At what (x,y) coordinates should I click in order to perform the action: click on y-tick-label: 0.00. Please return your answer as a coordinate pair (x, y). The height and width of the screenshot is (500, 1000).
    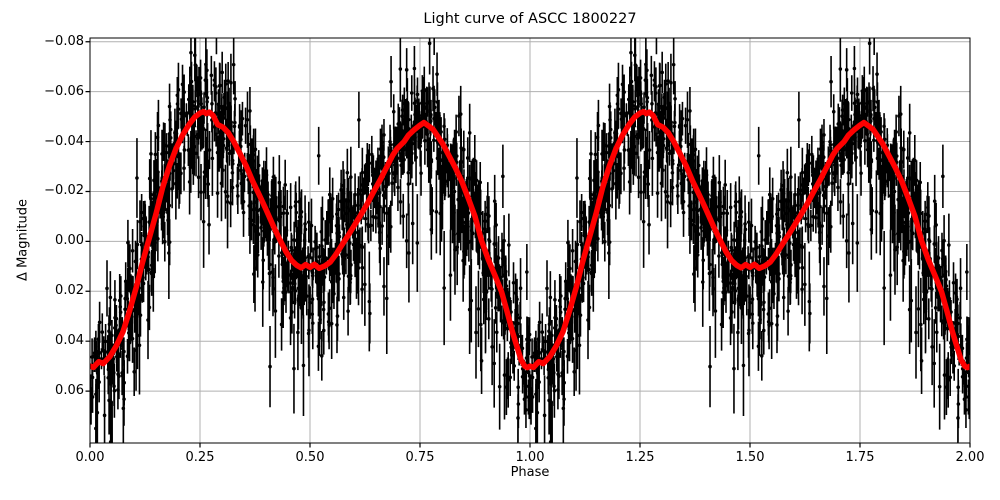
    Looking at the image, I should click on (69, 241).